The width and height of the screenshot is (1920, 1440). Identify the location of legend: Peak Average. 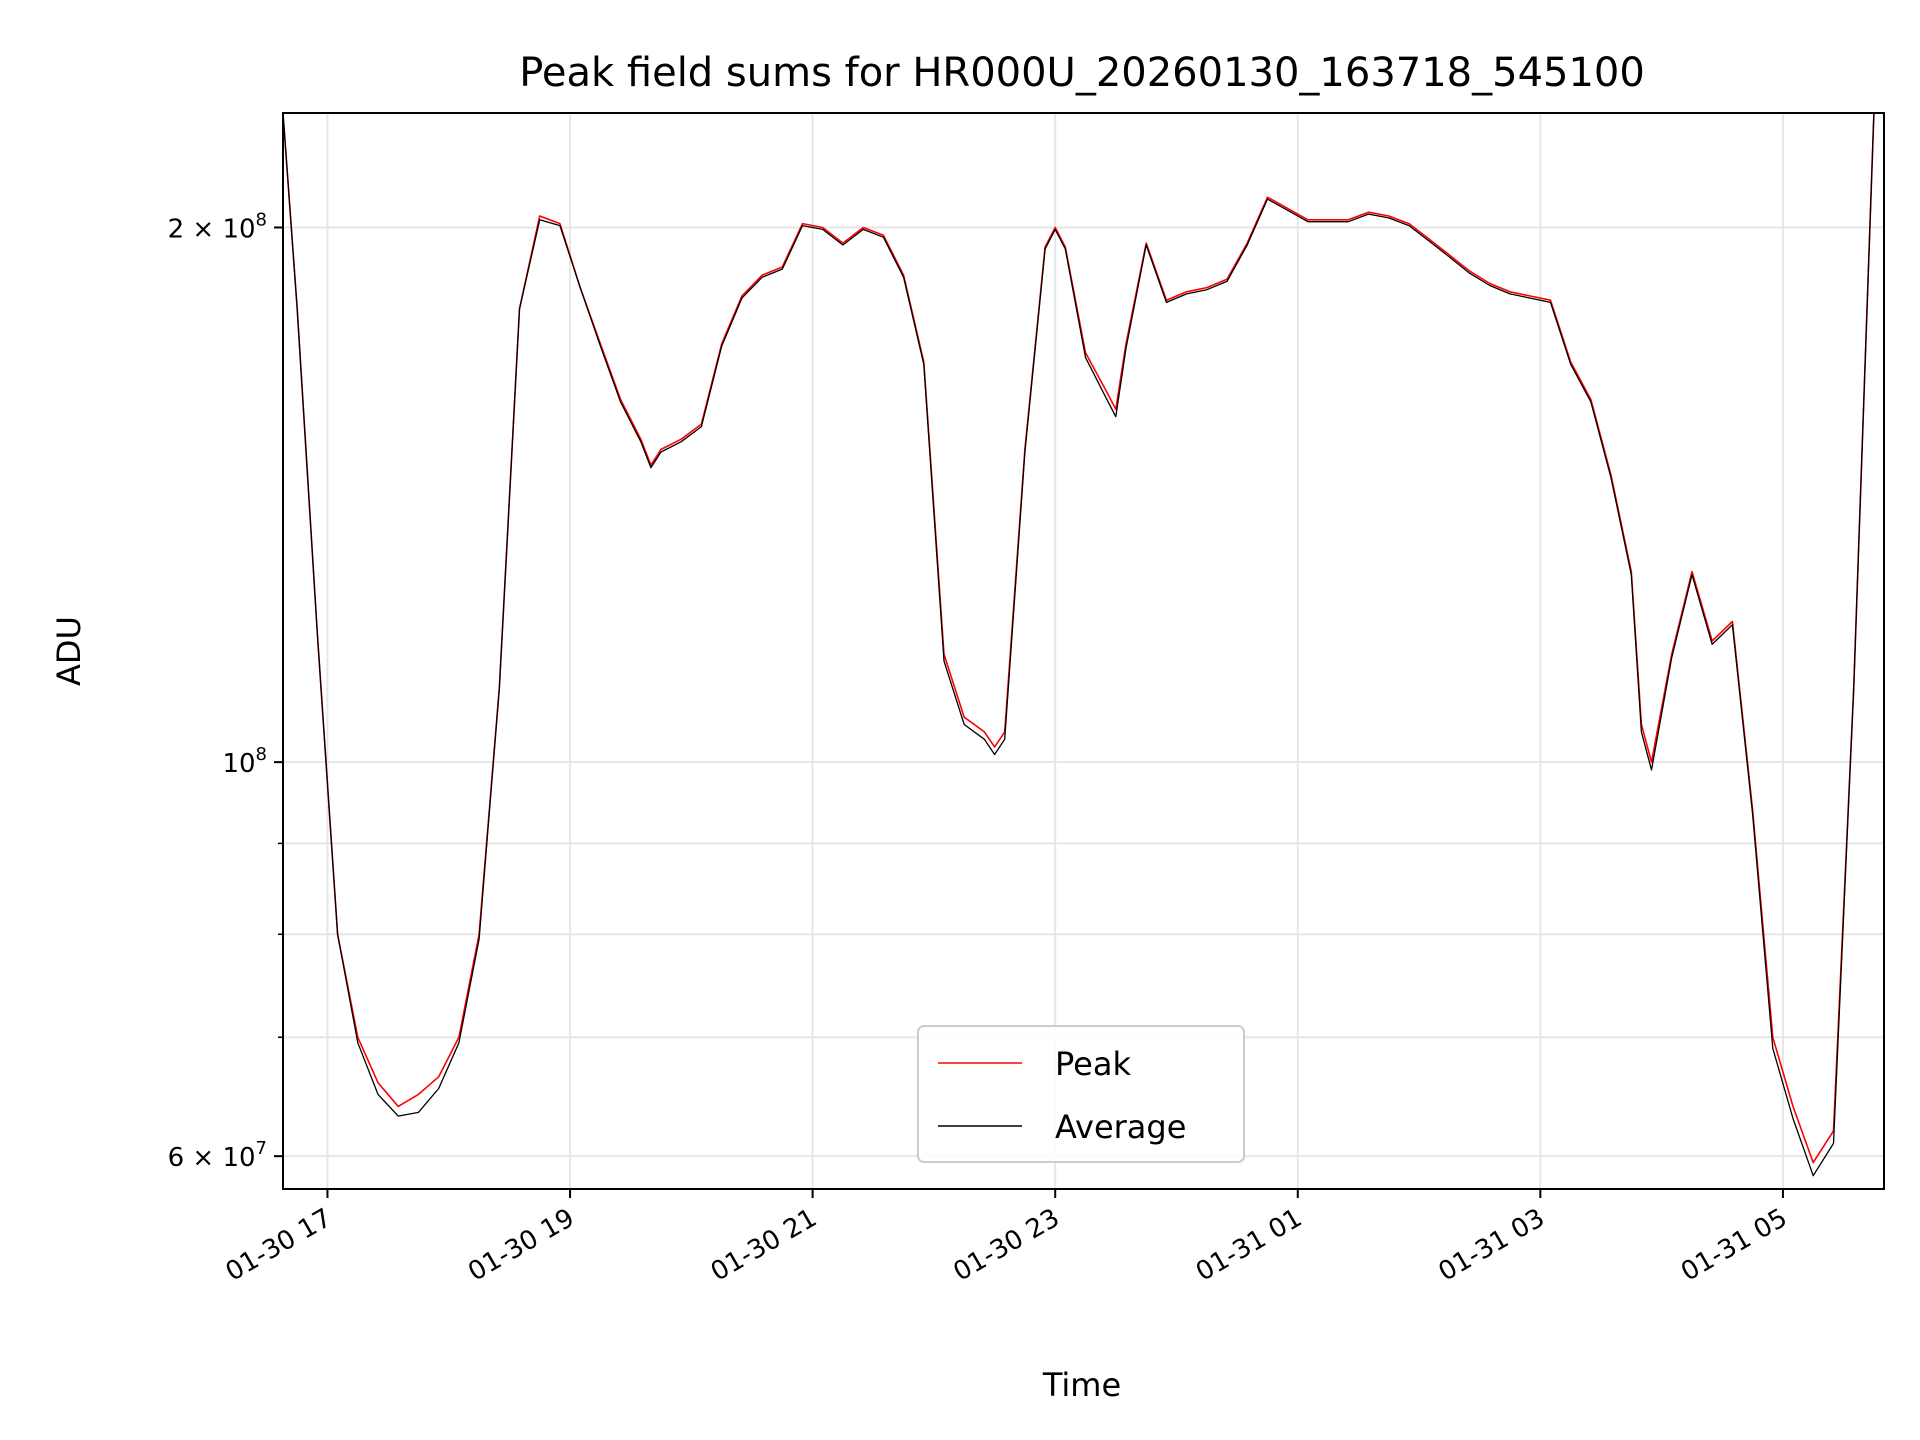
(1081, 1094).